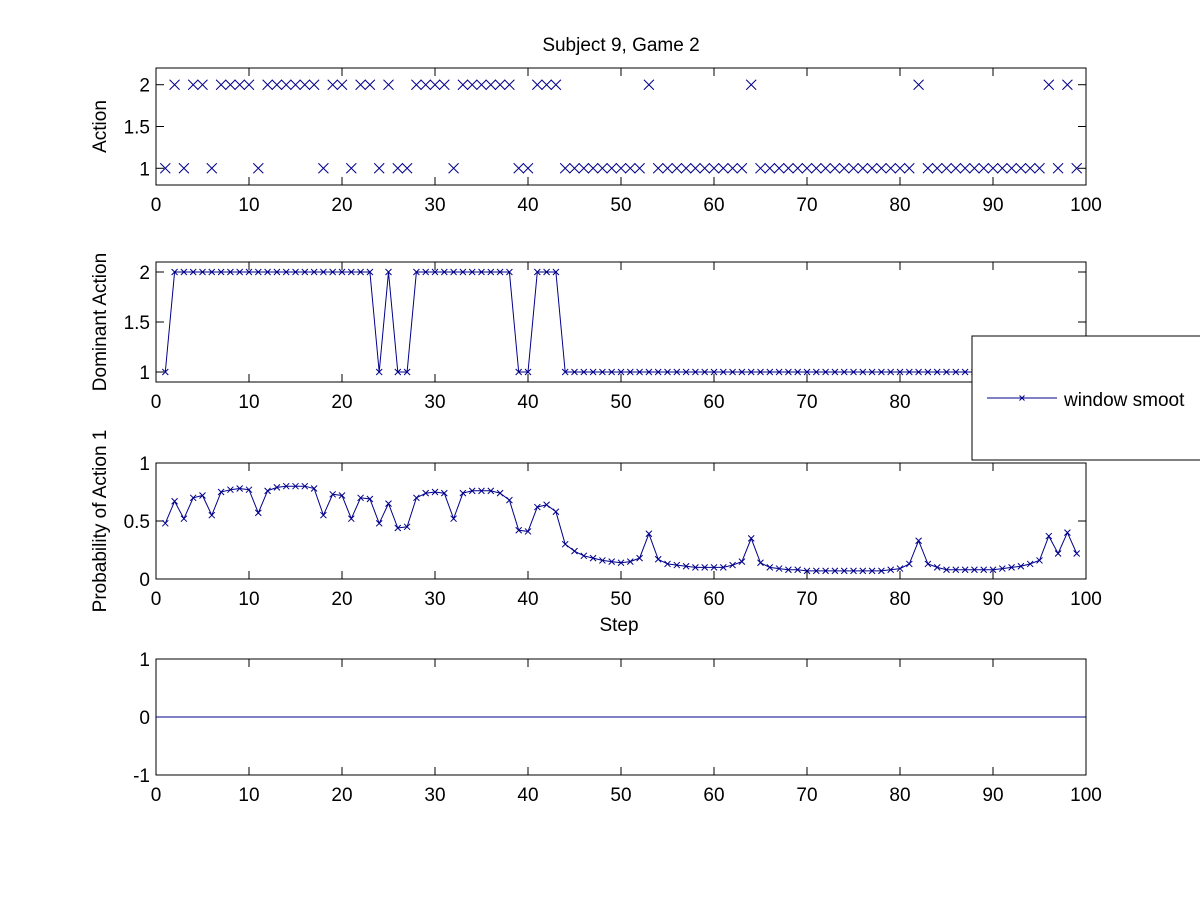  Describe the element at coordinates (144, 373) in the screenshot. I see `y-tick-label-dominant: 1` at that location.